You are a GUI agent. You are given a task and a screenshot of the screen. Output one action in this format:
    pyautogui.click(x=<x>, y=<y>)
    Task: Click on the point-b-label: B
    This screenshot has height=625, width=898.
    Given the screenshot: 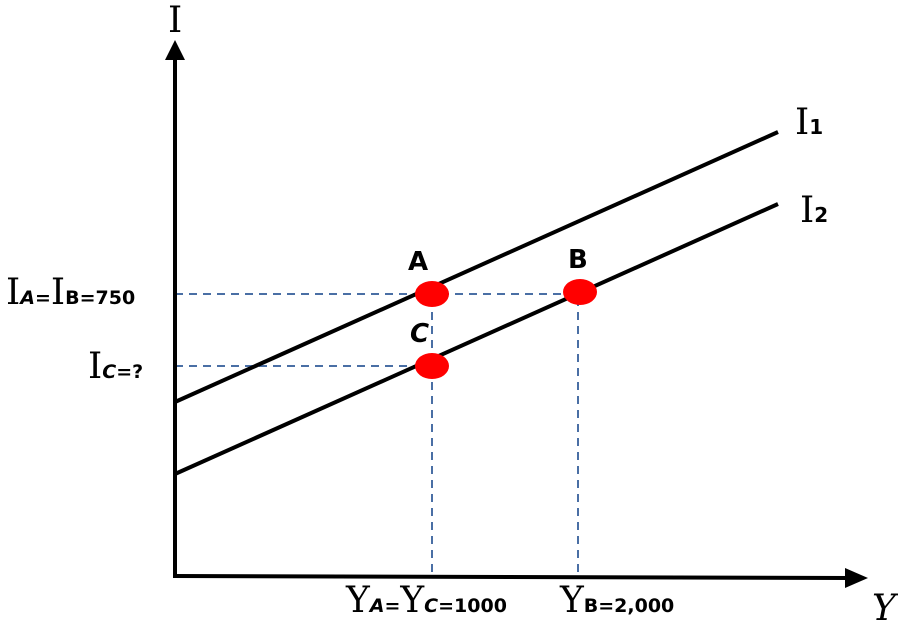 What is the action you would take?
    pyautogui.click(x=578, y=260)
    